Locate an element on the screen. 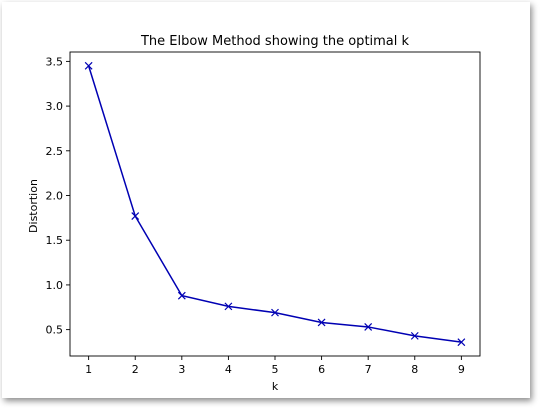  x-tick-label: 9 is located at coordinates (461, 369).